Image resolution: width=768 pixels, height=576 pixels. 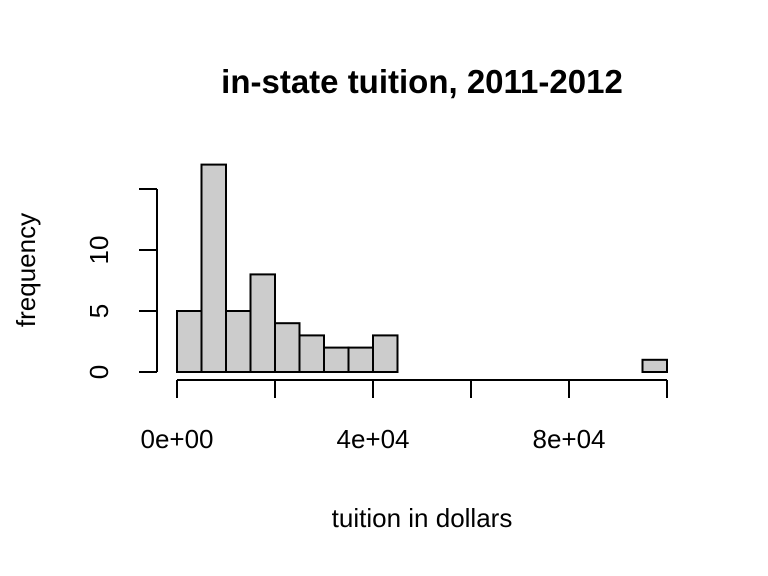 What do you see at coordinates (568, 439) in the screenshot?
I see `x-tick-label: 8e+04` at bounding box center [568, 439].